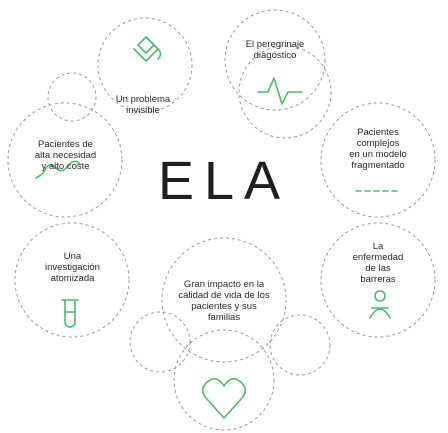  I want to click on circle-lower-left, so click(72, 280).